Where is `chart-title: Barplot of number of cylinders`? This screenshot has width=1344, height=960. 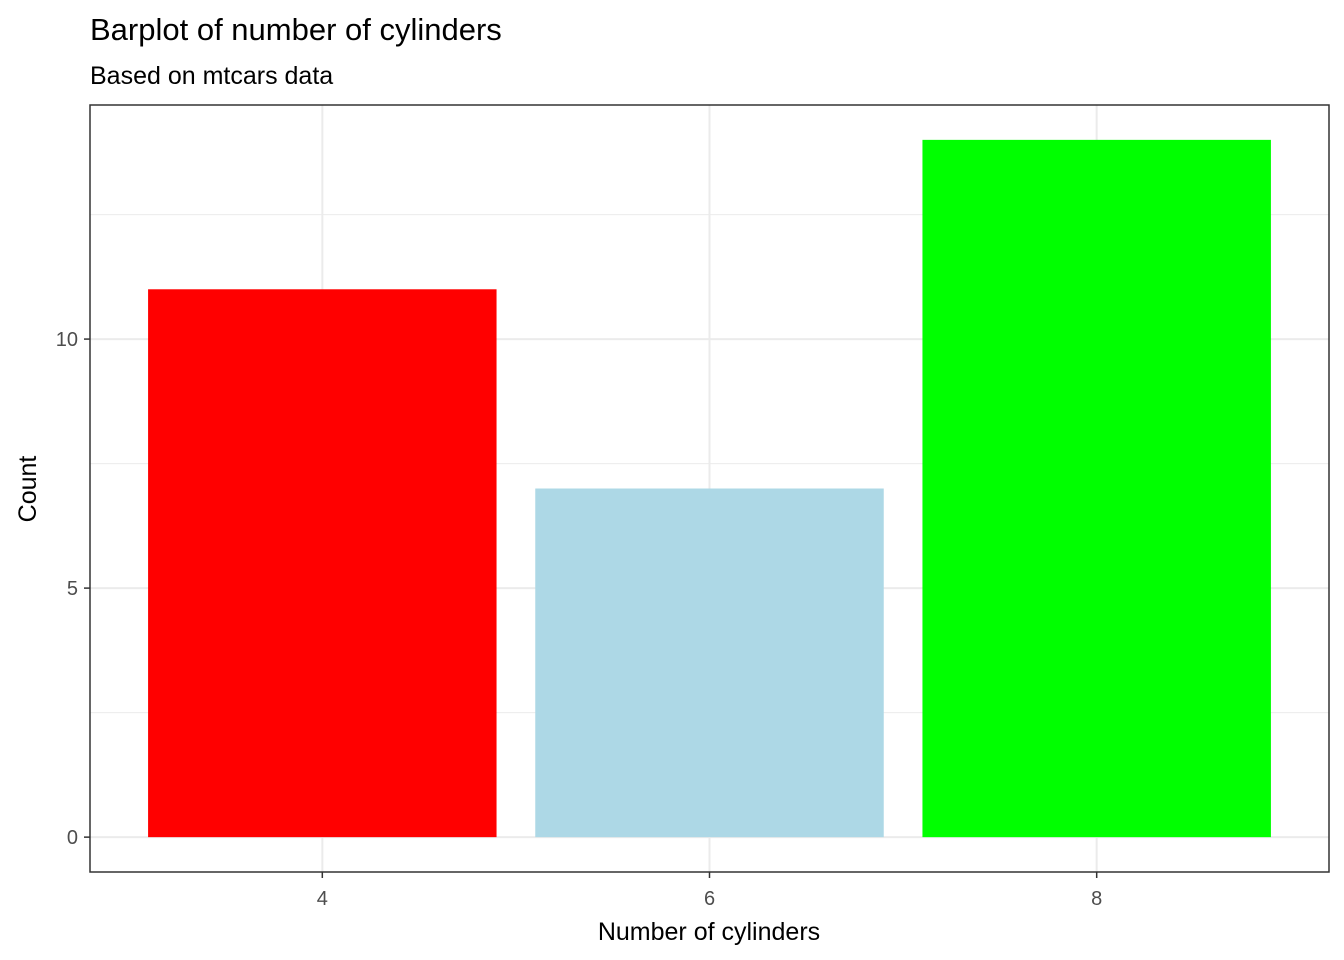 chart-title: Barplot of number of cylinders is located at coordinates (296, 29).